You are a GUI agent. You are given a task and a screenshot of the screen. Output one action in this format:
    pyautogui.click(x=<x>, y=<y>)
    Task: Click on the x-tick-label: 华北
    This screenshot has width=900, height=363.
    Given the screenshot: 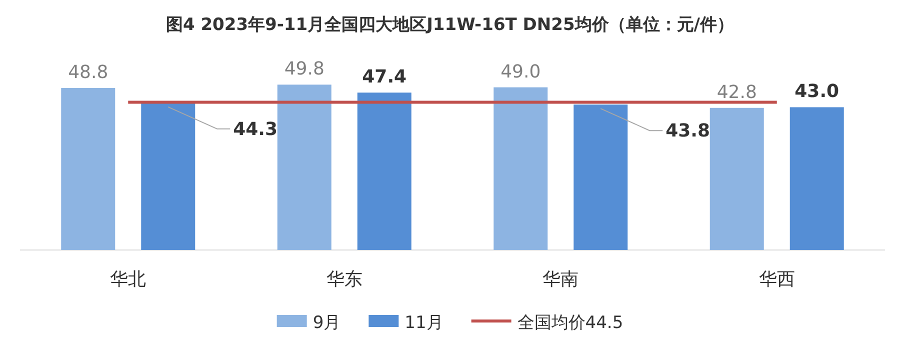 What is the action you would take?
    pyautogui.click(x=128, y=279)
    